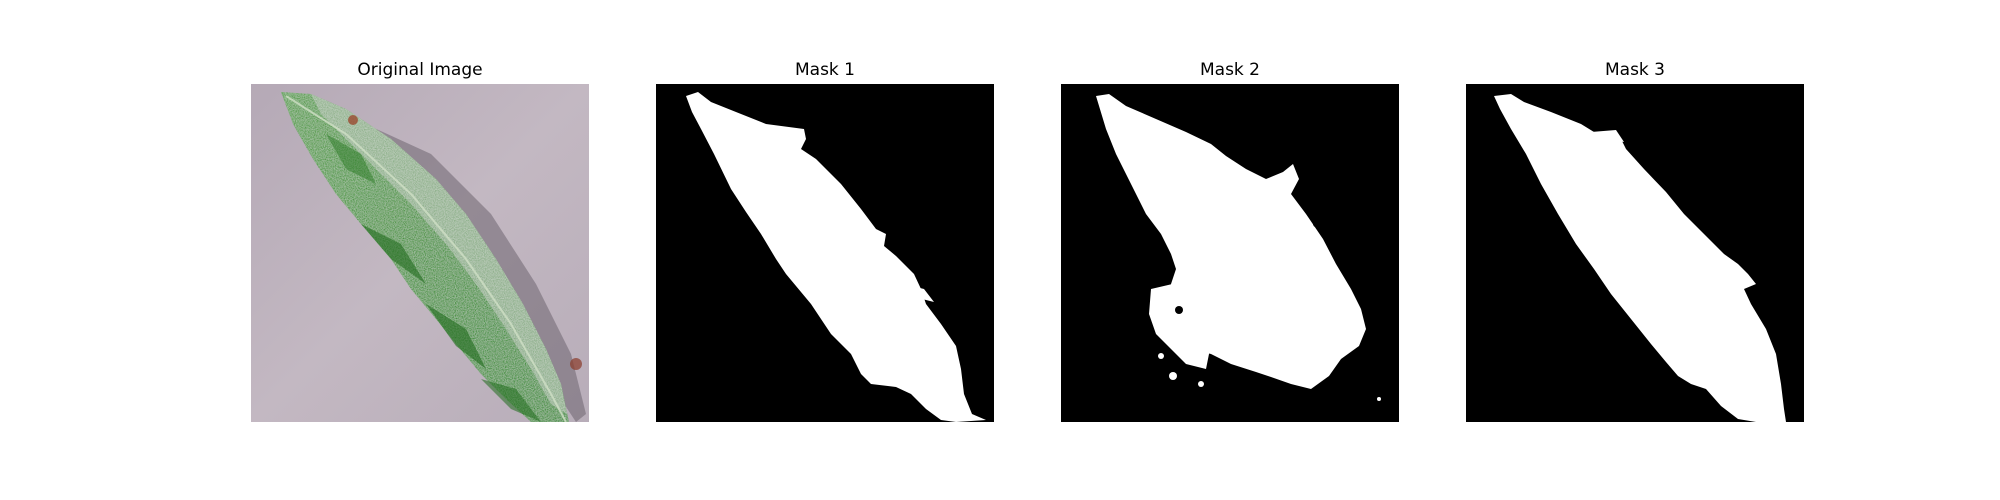 Image resolution: width=2000 pixels, height=500 pixels. I want to click on mask-3-image, so click(1635, 253).